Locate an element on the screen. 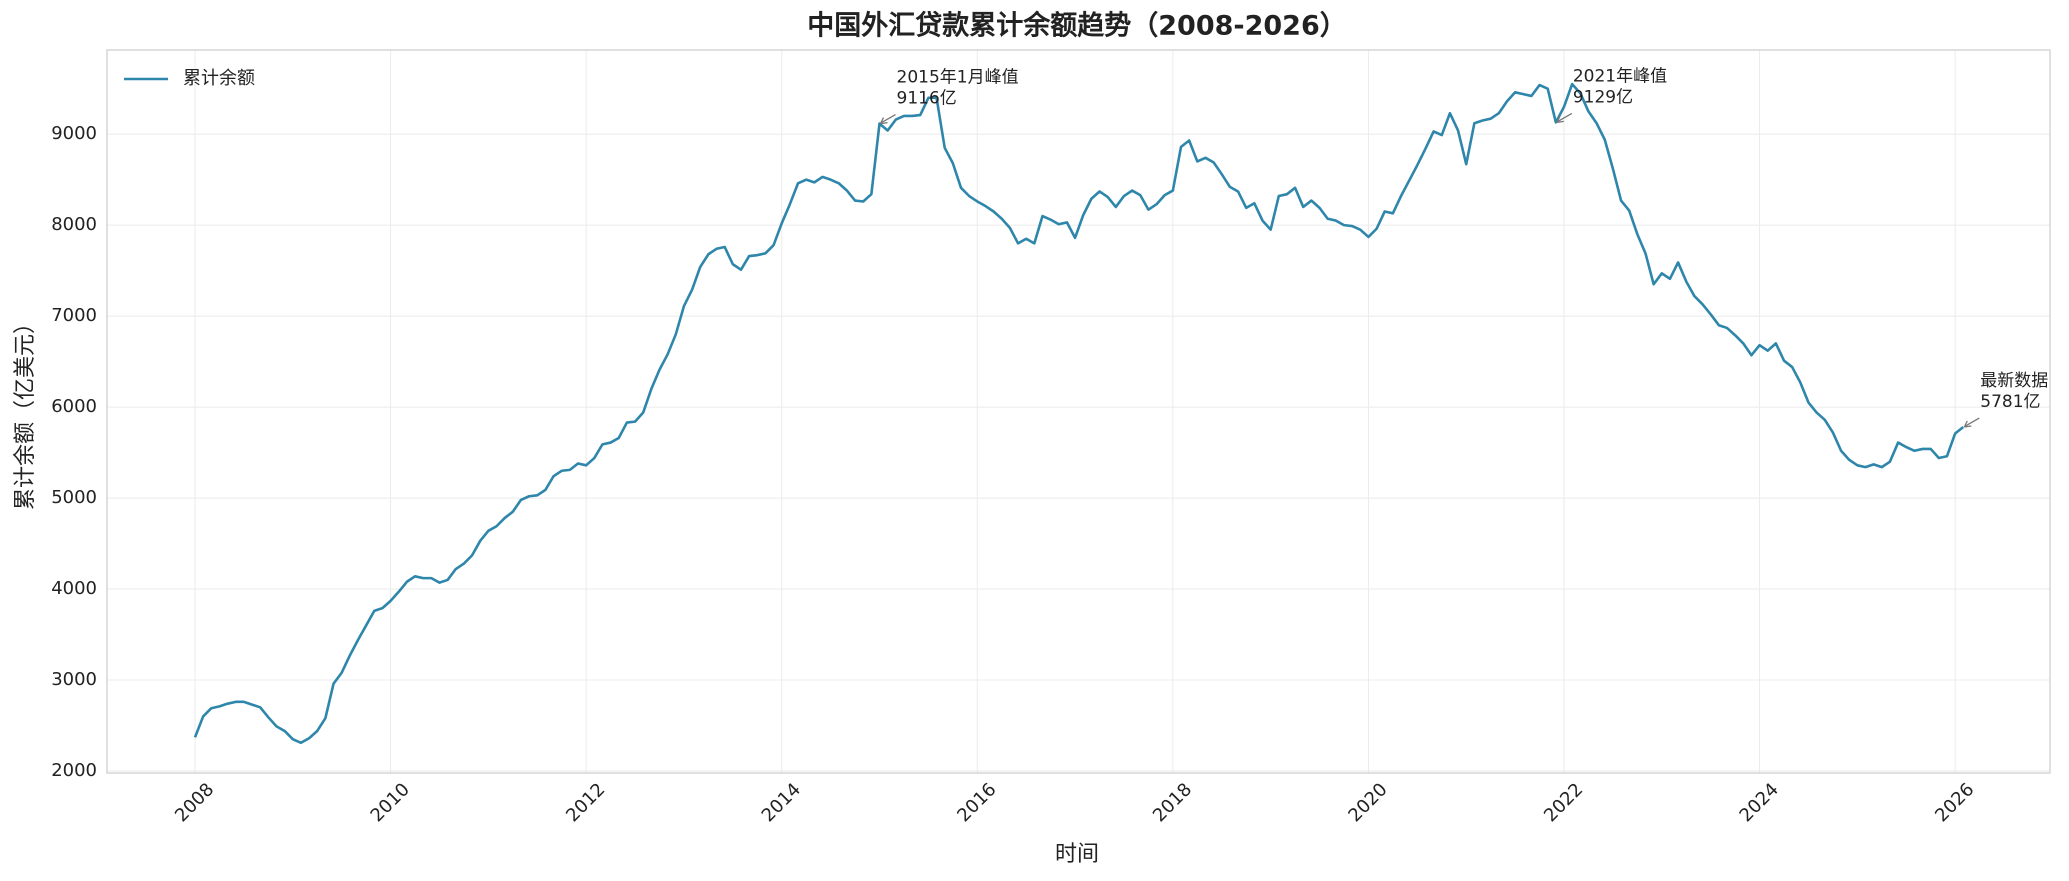 The width and height of the screenshot is (2069, 881). y-tick-label: 9000 is located at coordinates (74, 133).